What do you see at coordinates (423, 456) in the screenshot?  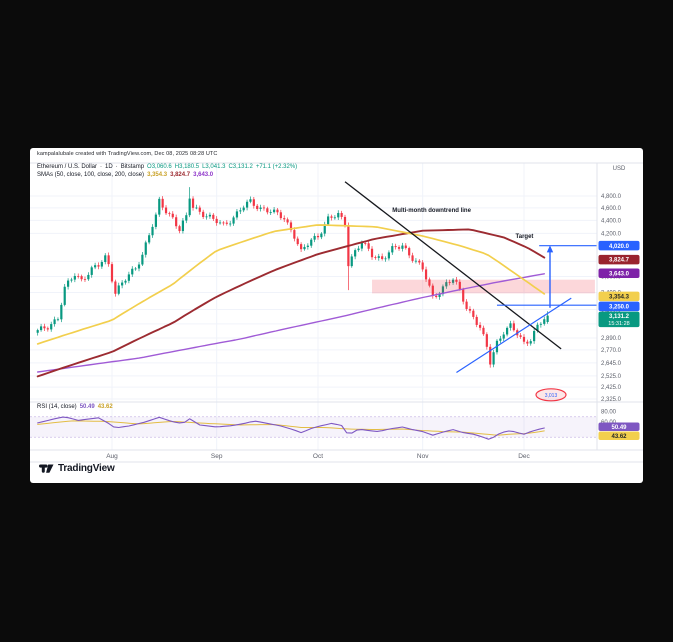 I see `time-axis-label: Nov` at bounding box center [423, 456].